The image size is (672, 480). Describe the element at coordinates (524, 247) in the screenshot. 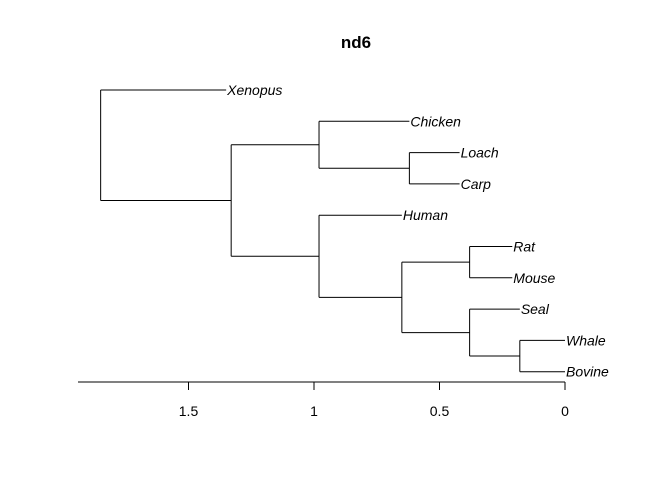

I see `tip-label-rat: Rat` at that location.